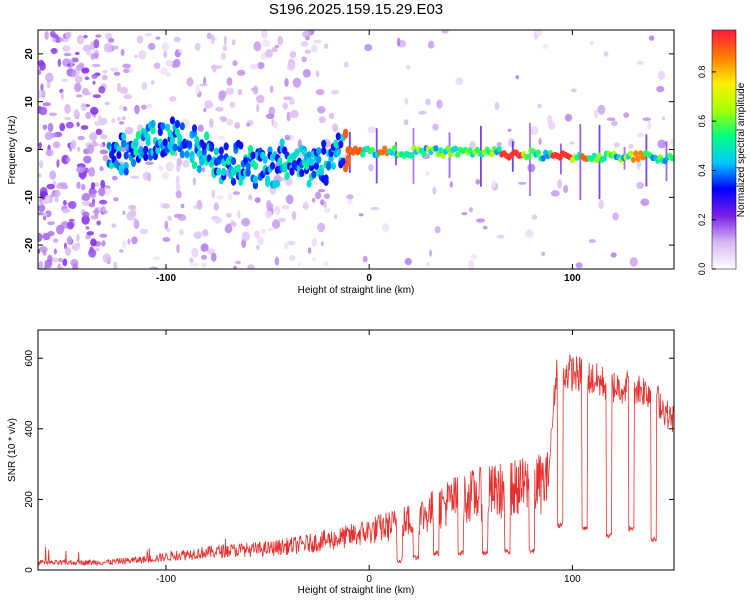  Describe the element at coordinates (29, 428) in the screenshot. I see `y-tick-label: 400` at that location.